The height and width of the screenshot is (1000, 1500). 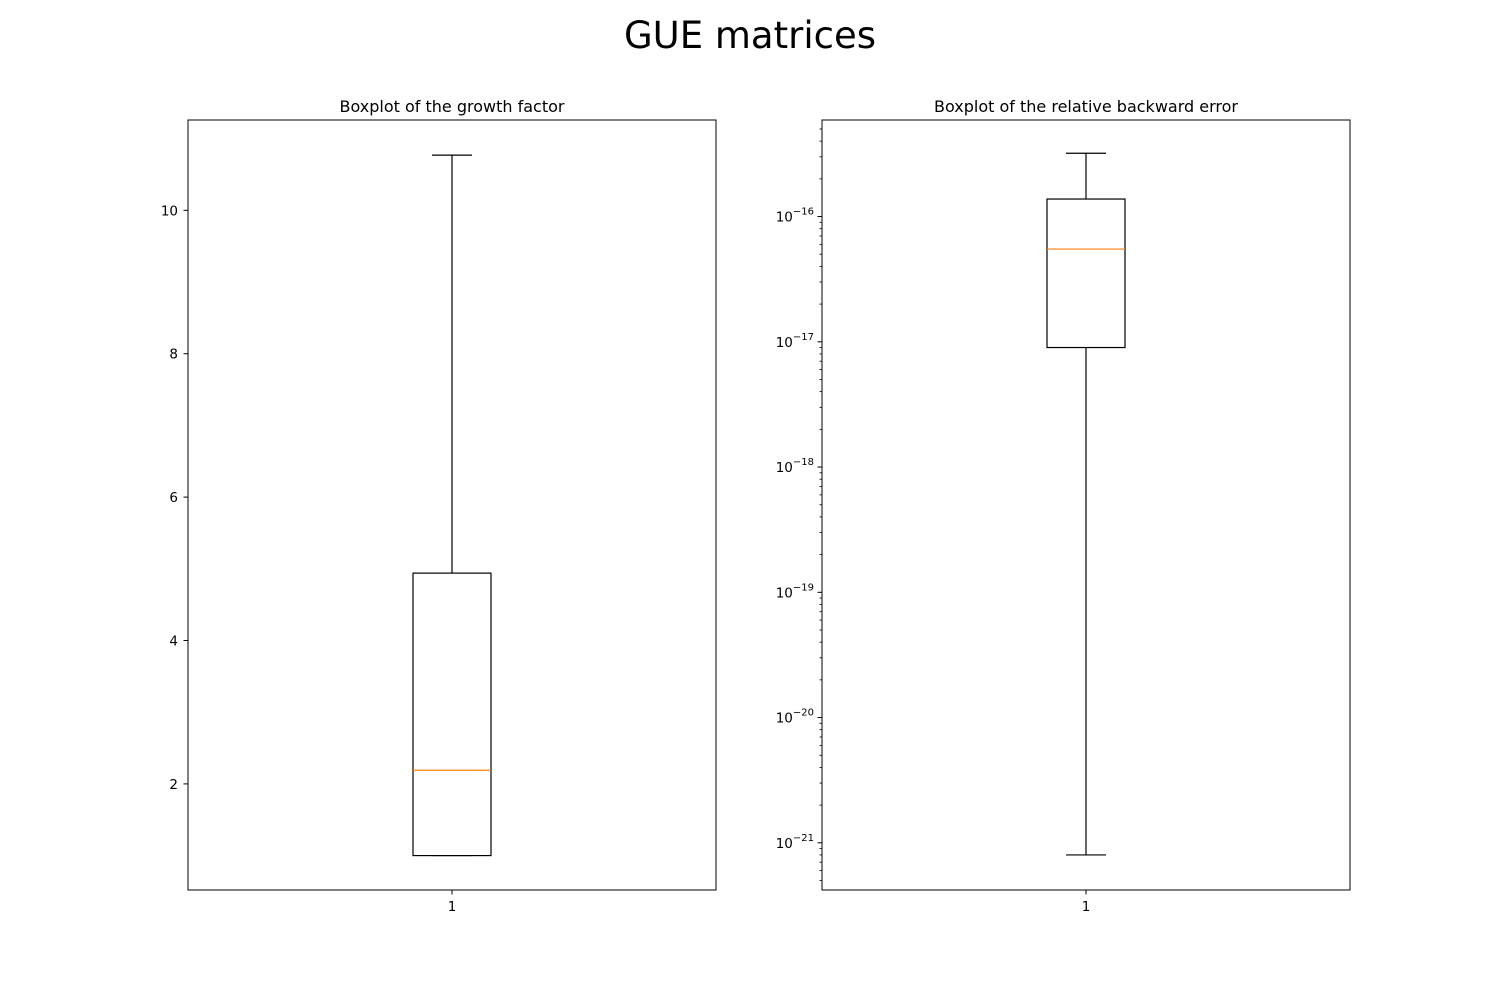 I want to click on backward-error-y-tick-label: 10−20, so click(x=795, y=717).